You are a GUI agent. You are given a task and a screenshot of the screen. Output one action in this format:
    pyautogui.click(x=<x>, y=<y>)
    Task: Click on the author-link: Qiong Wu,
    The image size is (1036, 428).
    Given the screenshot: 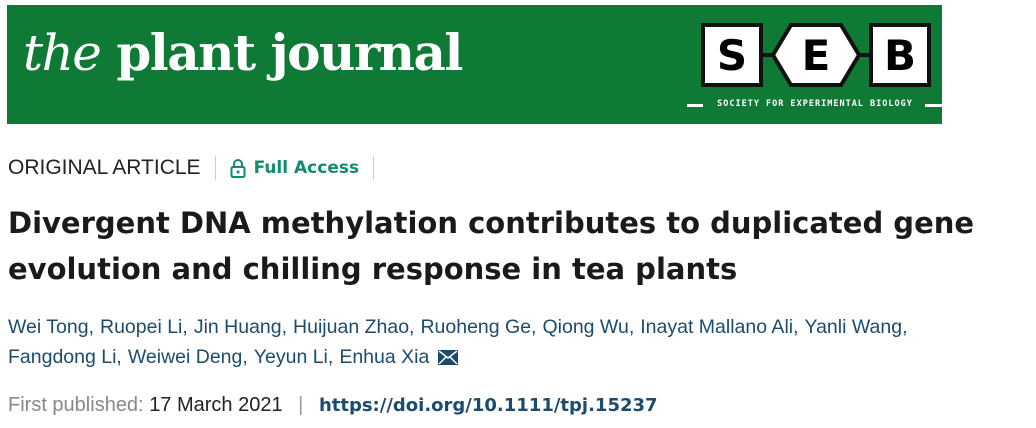 What is the action you would take?
    pyautogui.click(x=588, y=327)
    